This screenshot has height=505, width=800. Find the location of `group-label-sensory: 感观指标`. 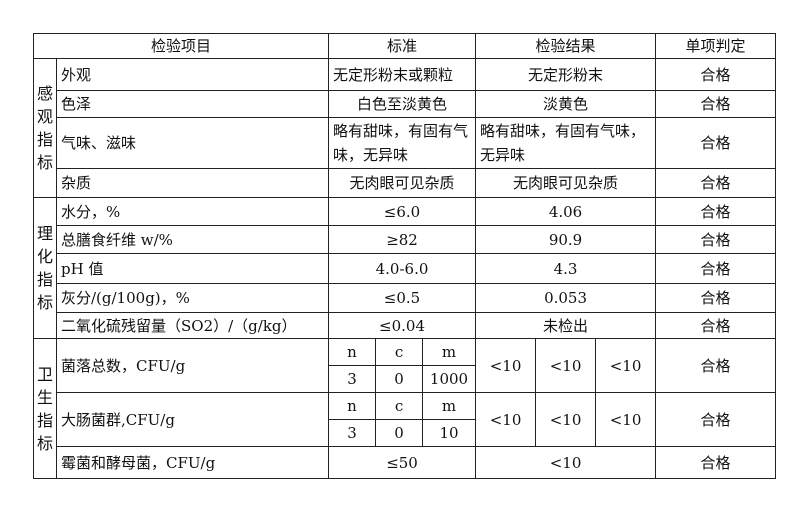

group-label-sensory: 感观指标 is located at coordinates (45, 128).